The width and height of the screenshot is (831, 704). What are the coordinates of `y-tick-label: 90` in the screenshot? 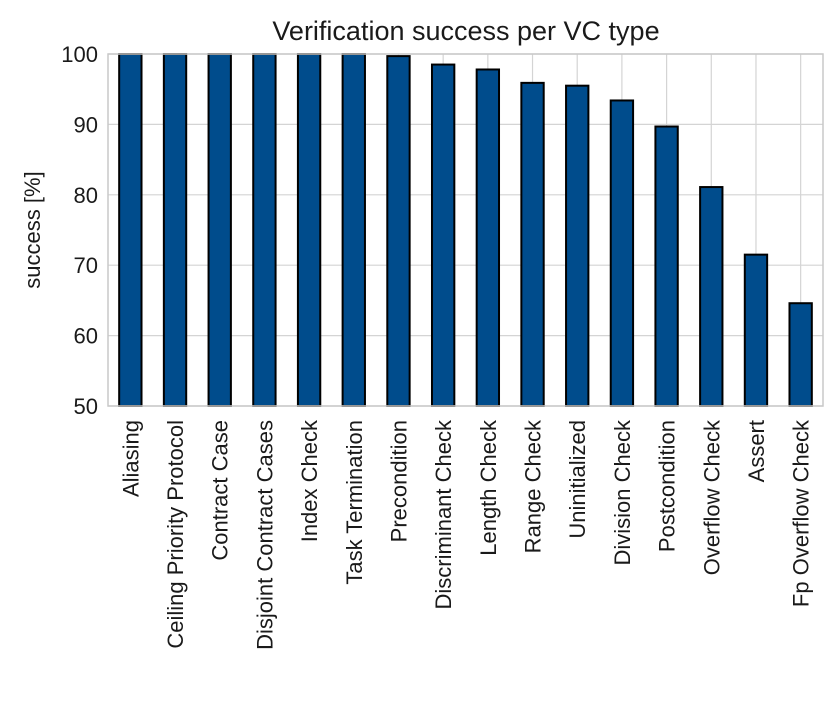 It's located at (86, 124).